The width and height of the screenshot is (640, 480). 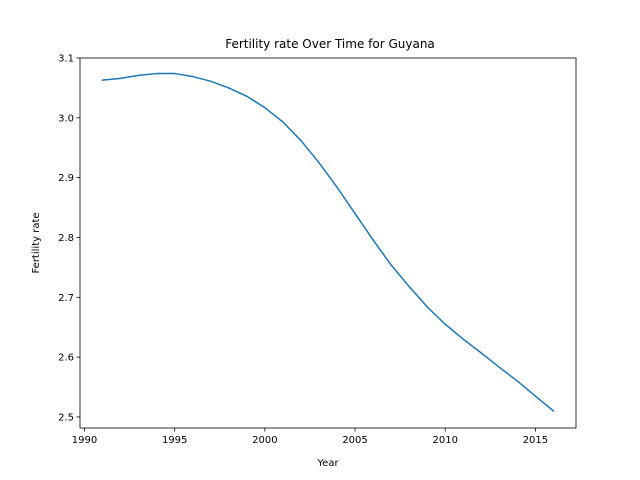 What do you see at coordinates (66, 118) in the screenshot?
I see `y-tick-label: 3.0` at bounding box center [66, 118].